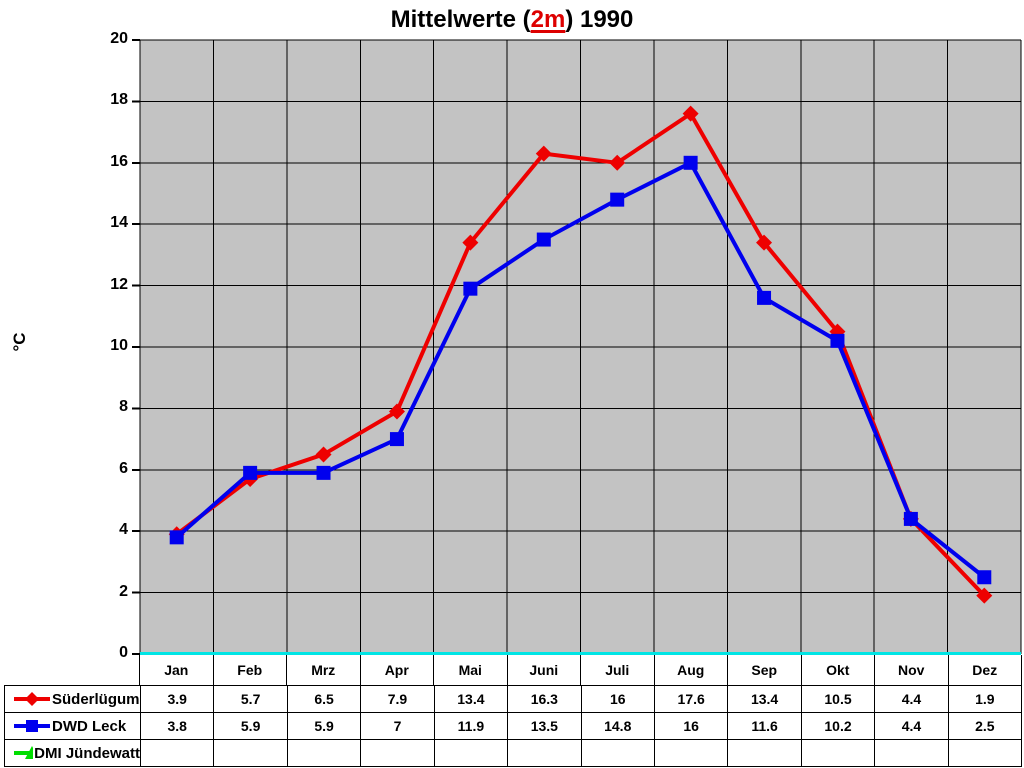  Describe the element at coordinates (123, 652) in the screenshot. I see `y-axis-tick-label: 0` at that location.